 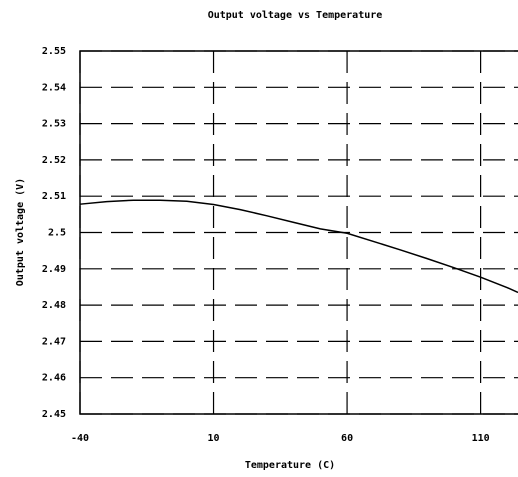 I want to click on y-tick-label: 2.53, so click(x=54, y=124).